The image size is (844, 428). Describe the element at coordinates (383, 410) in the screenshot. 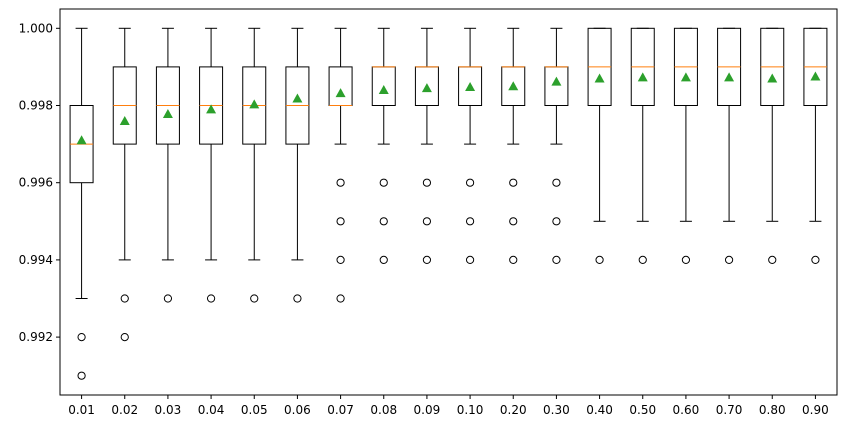

I see `x-tick-label: 0.08` at that location.